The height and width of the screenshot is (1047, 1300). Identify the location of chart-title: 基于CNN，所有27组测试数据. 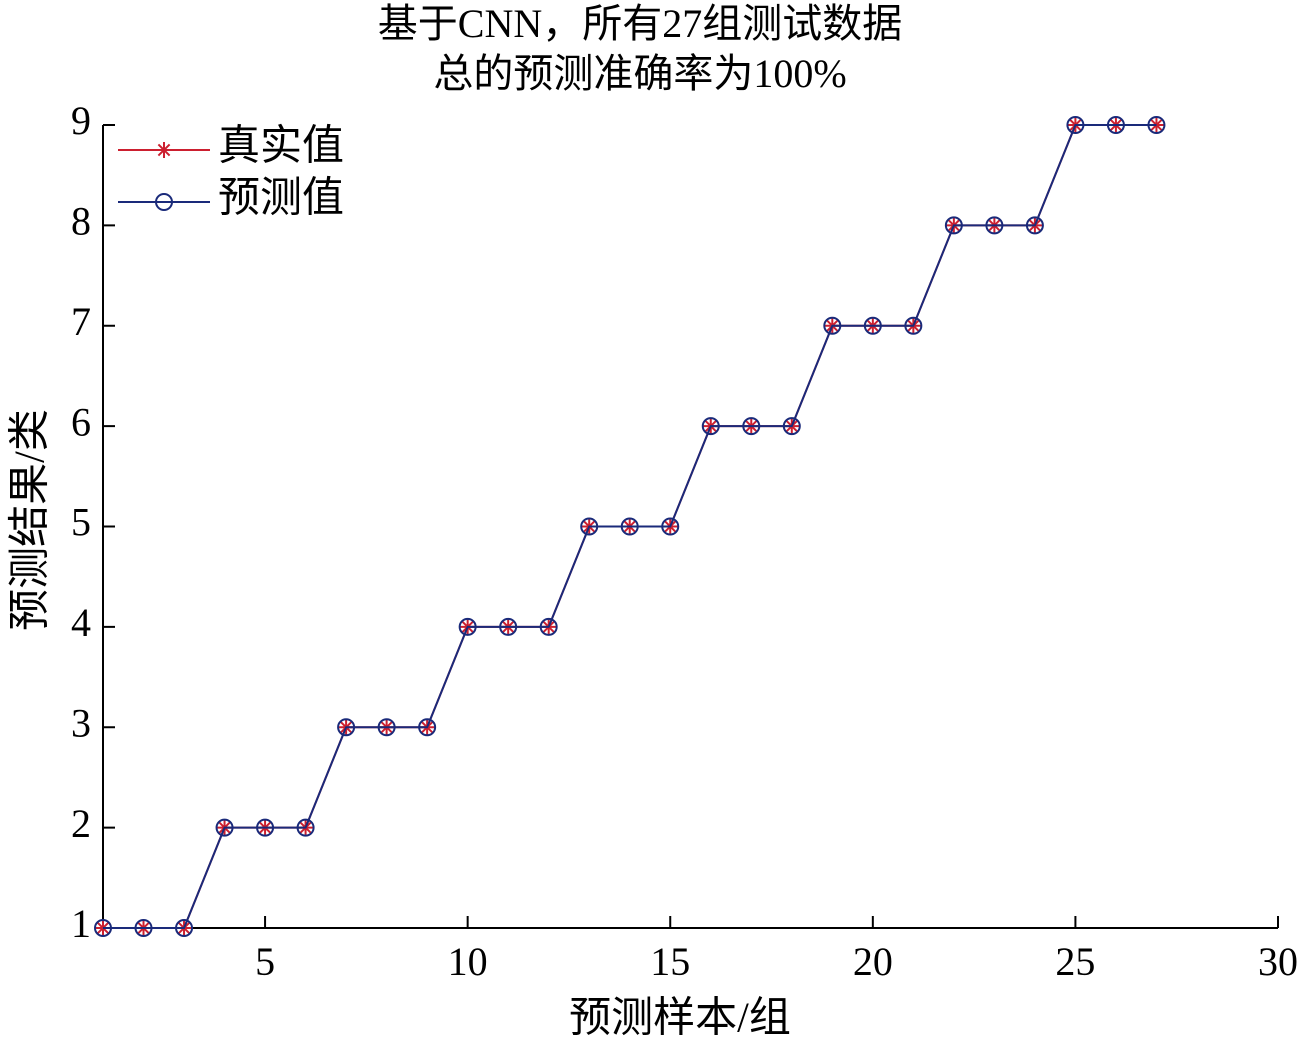
(640, 23).